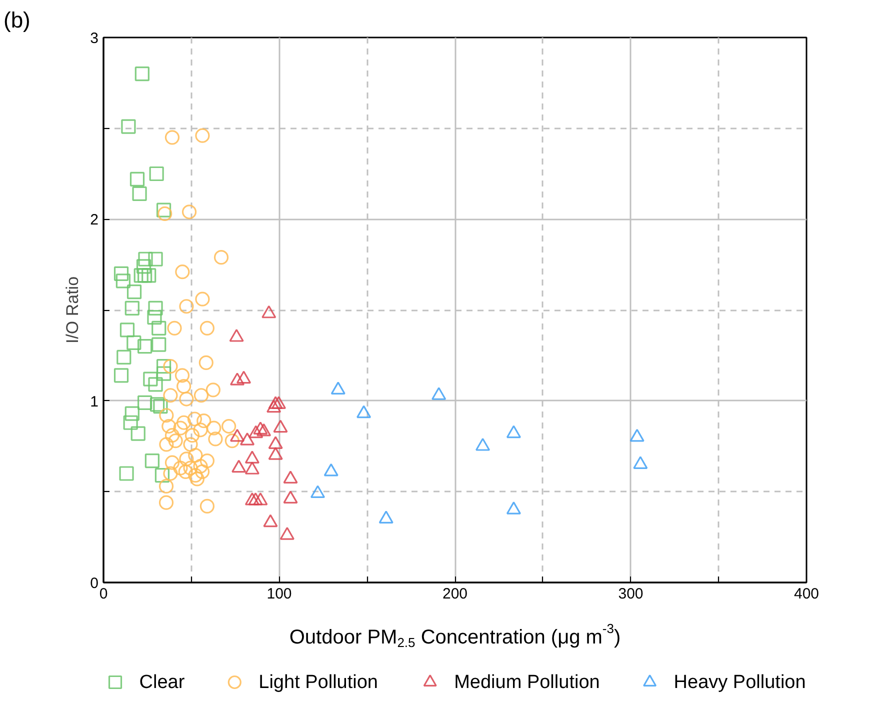  What do you see at coordinates (162, 682) in the screenshot?
I see `legend-label: Clear` at bounding box center [162, 682].